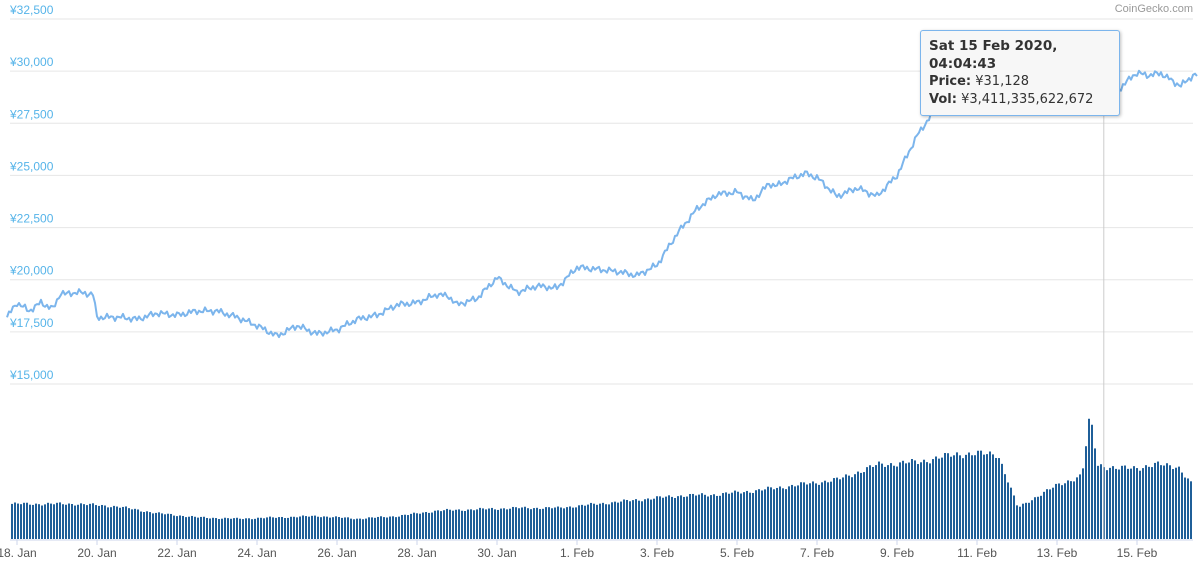 The image size is (1200, 568). What do you see at coordinates (31, 271) in the screenshot?
I see `y-tick-label: ¥20,000` at bounding box center [31, 271].